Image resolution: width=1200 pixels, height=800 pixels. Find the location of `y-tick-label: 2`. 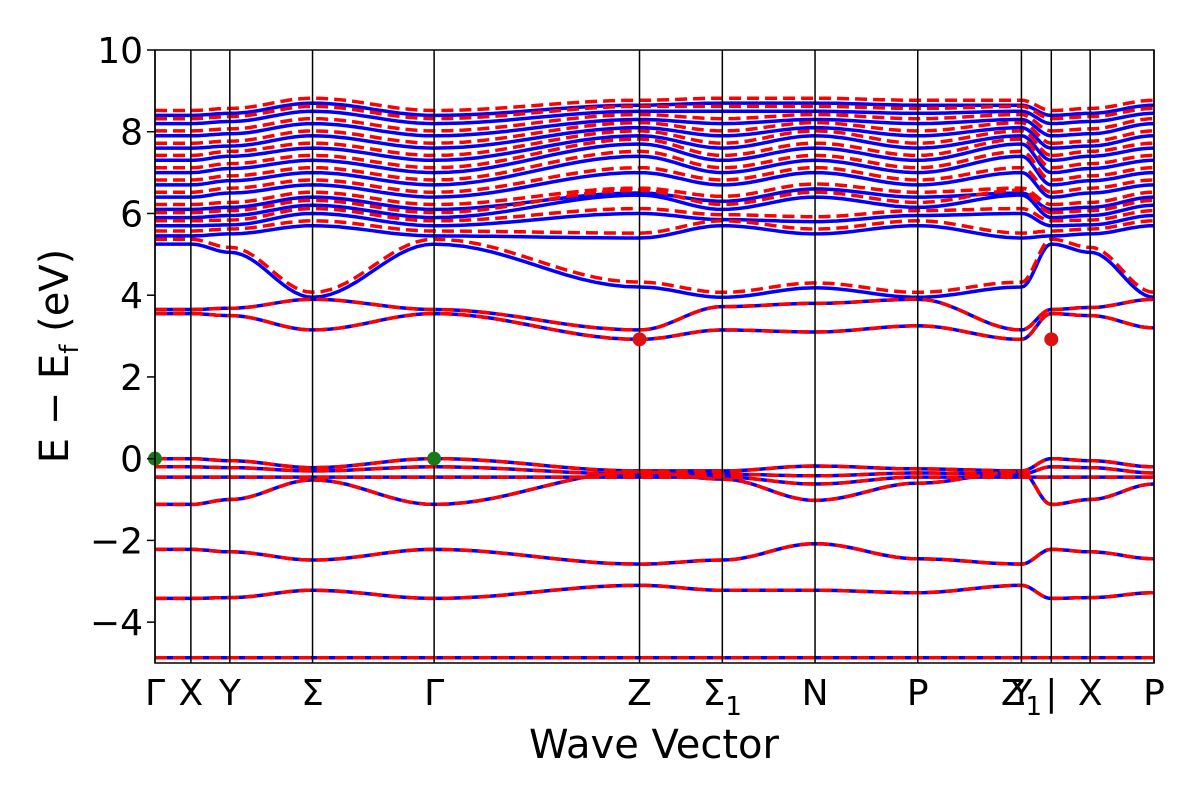

y-tick-label: 2 is located at coordinates (131, 378).